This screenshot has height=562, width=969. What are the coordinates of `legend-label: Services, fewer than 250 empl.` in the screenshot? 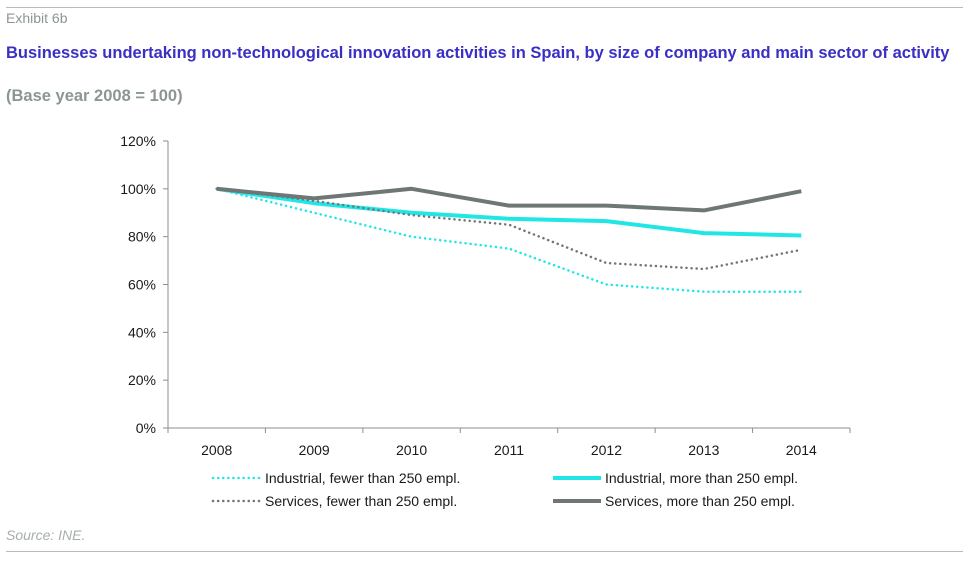 It's located at (361, 501).